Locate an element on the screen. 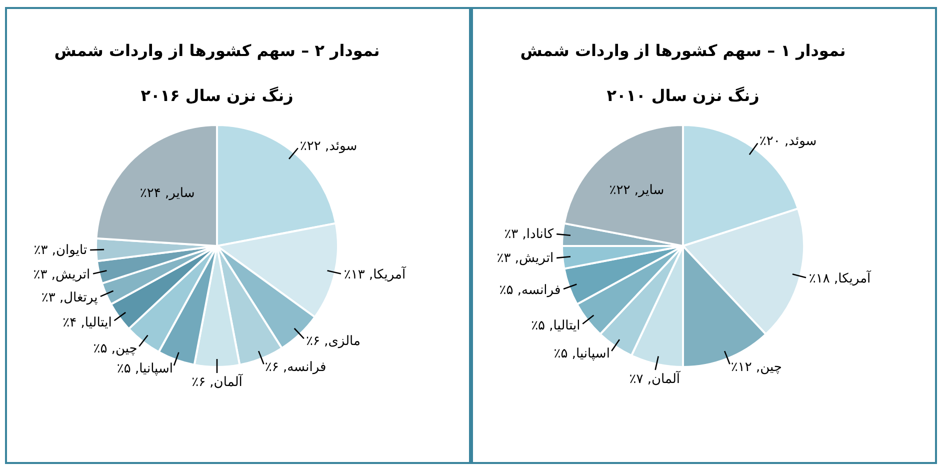 The height and width of the screenshot is (469, 943). slice-label: چین, ۵٪ is located at coordinates (115, 349).